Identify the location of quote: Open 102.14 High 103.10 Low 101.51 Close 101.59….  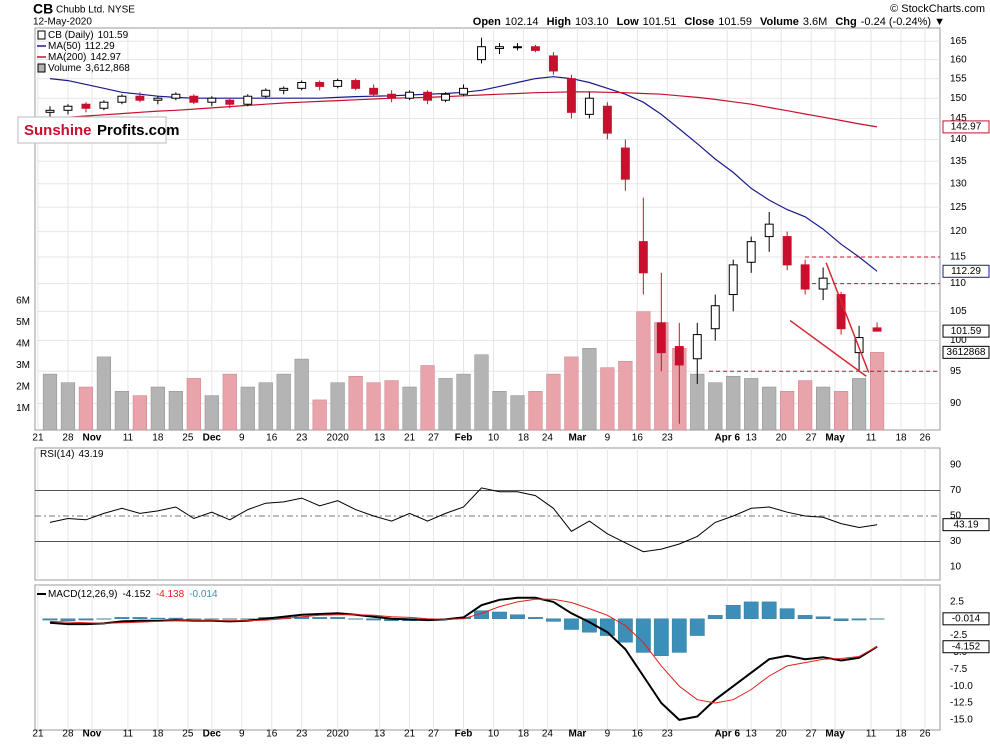
(709, 22).